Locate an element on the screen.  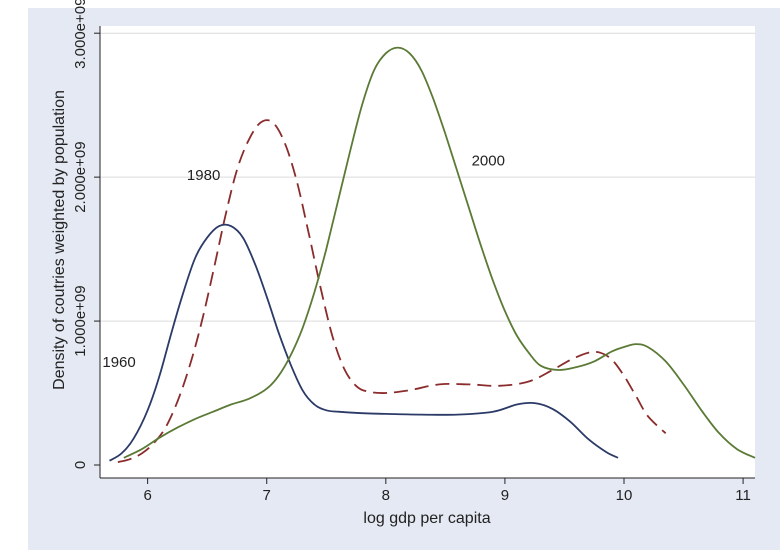
series-label-1980: 1980 is located at coordinates (203, 175).